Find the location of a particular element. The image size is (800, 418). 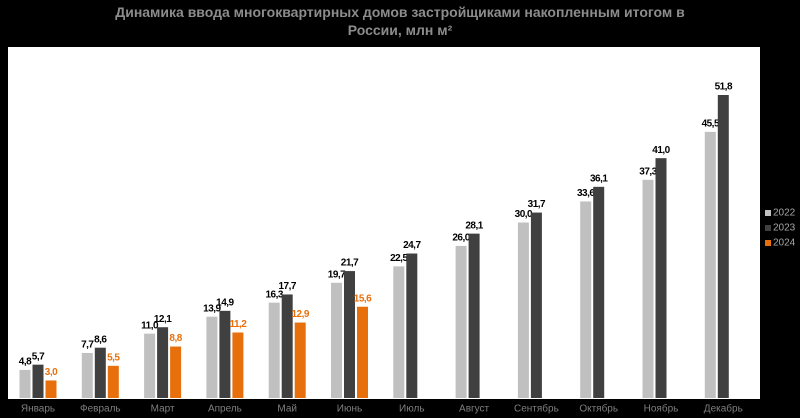

data-label: 26,0 is located at coordinates (461, 238).